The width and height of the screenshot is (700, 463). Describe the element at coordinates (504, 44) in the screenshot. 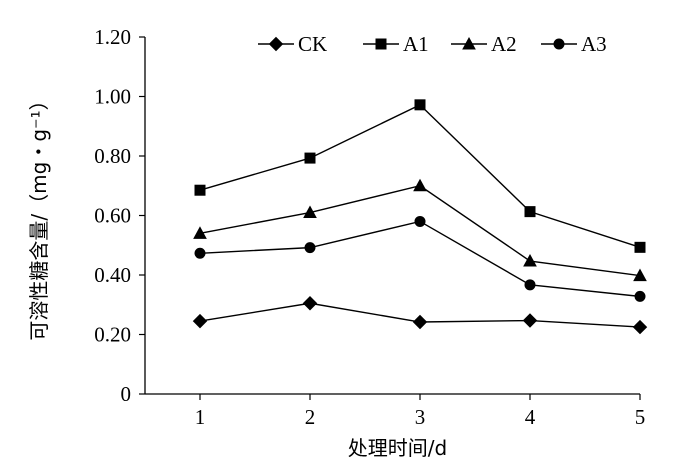

I see `legend-label: A2` at that location.